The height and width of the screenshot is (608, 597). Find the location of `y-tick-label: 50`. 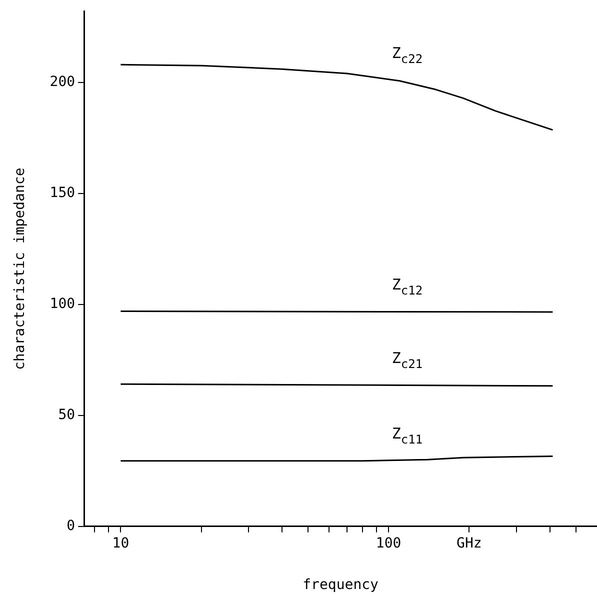

y-tick-label: 50 is located at coordinates (67, 415).